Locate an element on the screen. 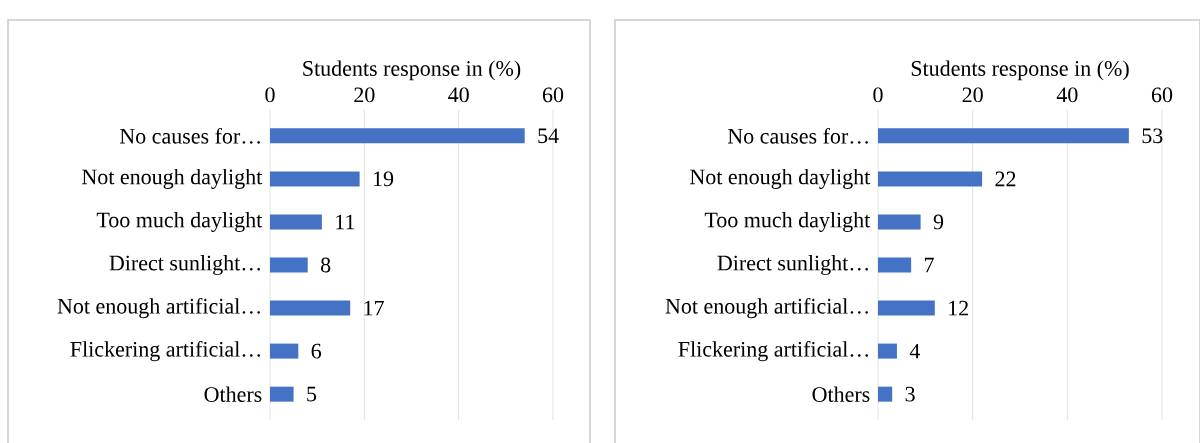 This screenshot has width=1200, height=443. data-label: 53 is located at coordinates (1152, 136).